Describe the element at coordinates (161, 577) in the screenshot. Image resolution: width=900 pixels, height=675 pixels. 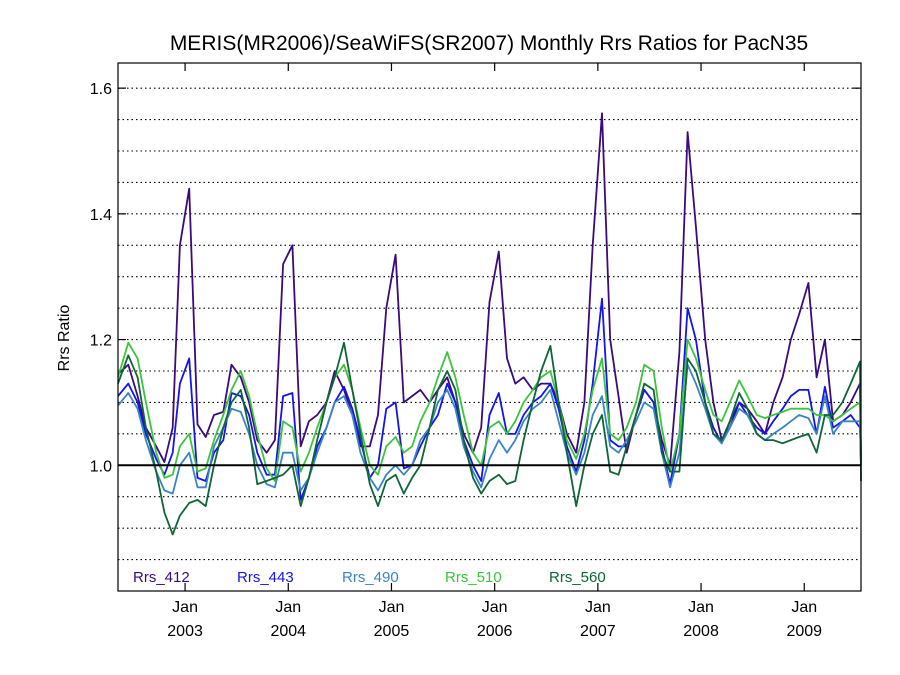
I see `legend-entry-rrs-412: Rrs_412` at that location.